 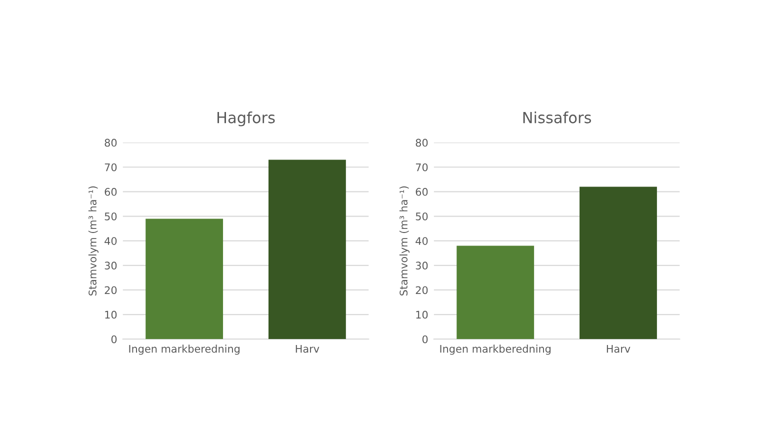 I want to click on chart-title: Hagfors, so click(x=246, y=119).